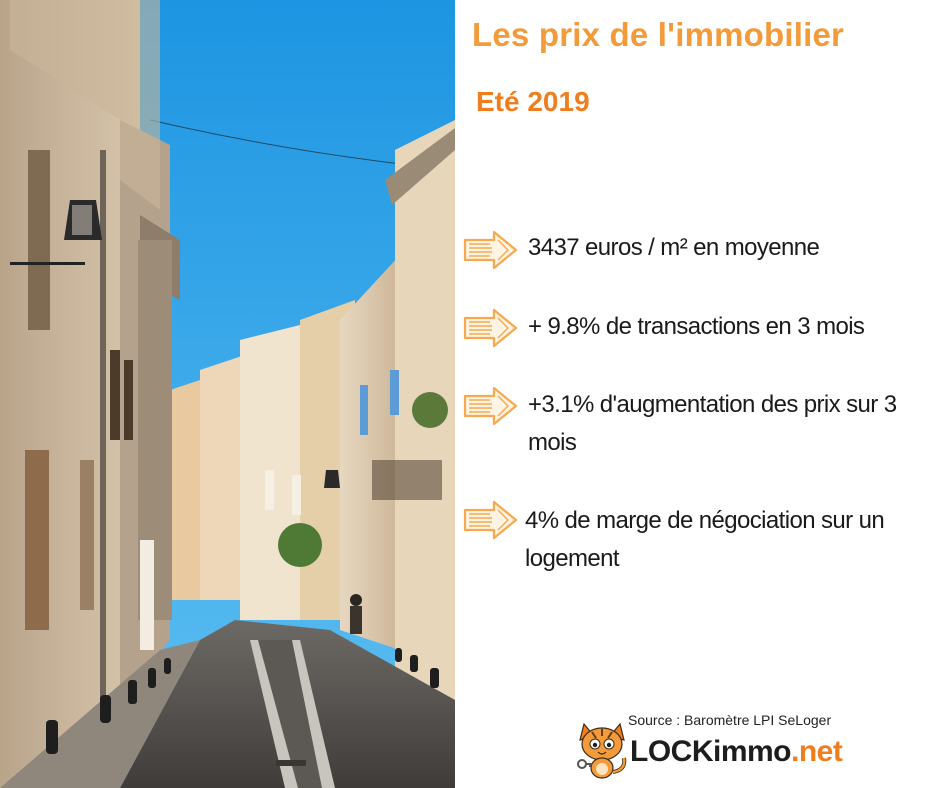 The height and width of the screenshot is (788, 940). What do you see at coordinates (730, 720) in the screenshot?
I see `source-note: Source : Baromètre LPI SeLoger` at bounding box center [730, 720].